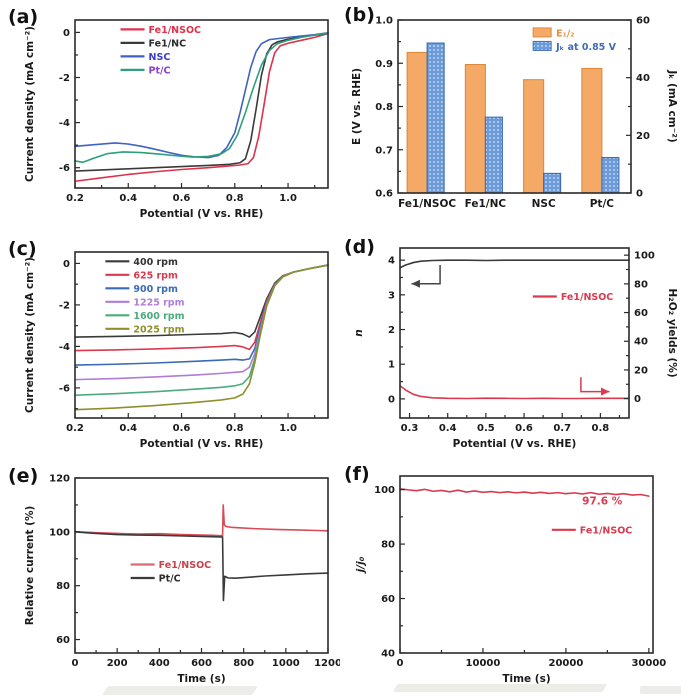 The image size is (681, 698). I want to click on svg-text: 4, so click(391, 261).